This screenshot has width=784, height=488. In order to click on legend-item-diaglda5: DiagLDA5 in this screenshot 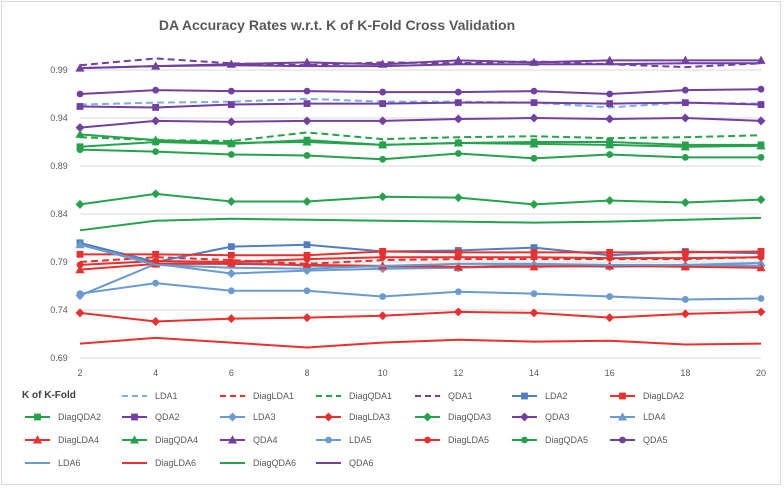, I will do `click(452, 440)`.